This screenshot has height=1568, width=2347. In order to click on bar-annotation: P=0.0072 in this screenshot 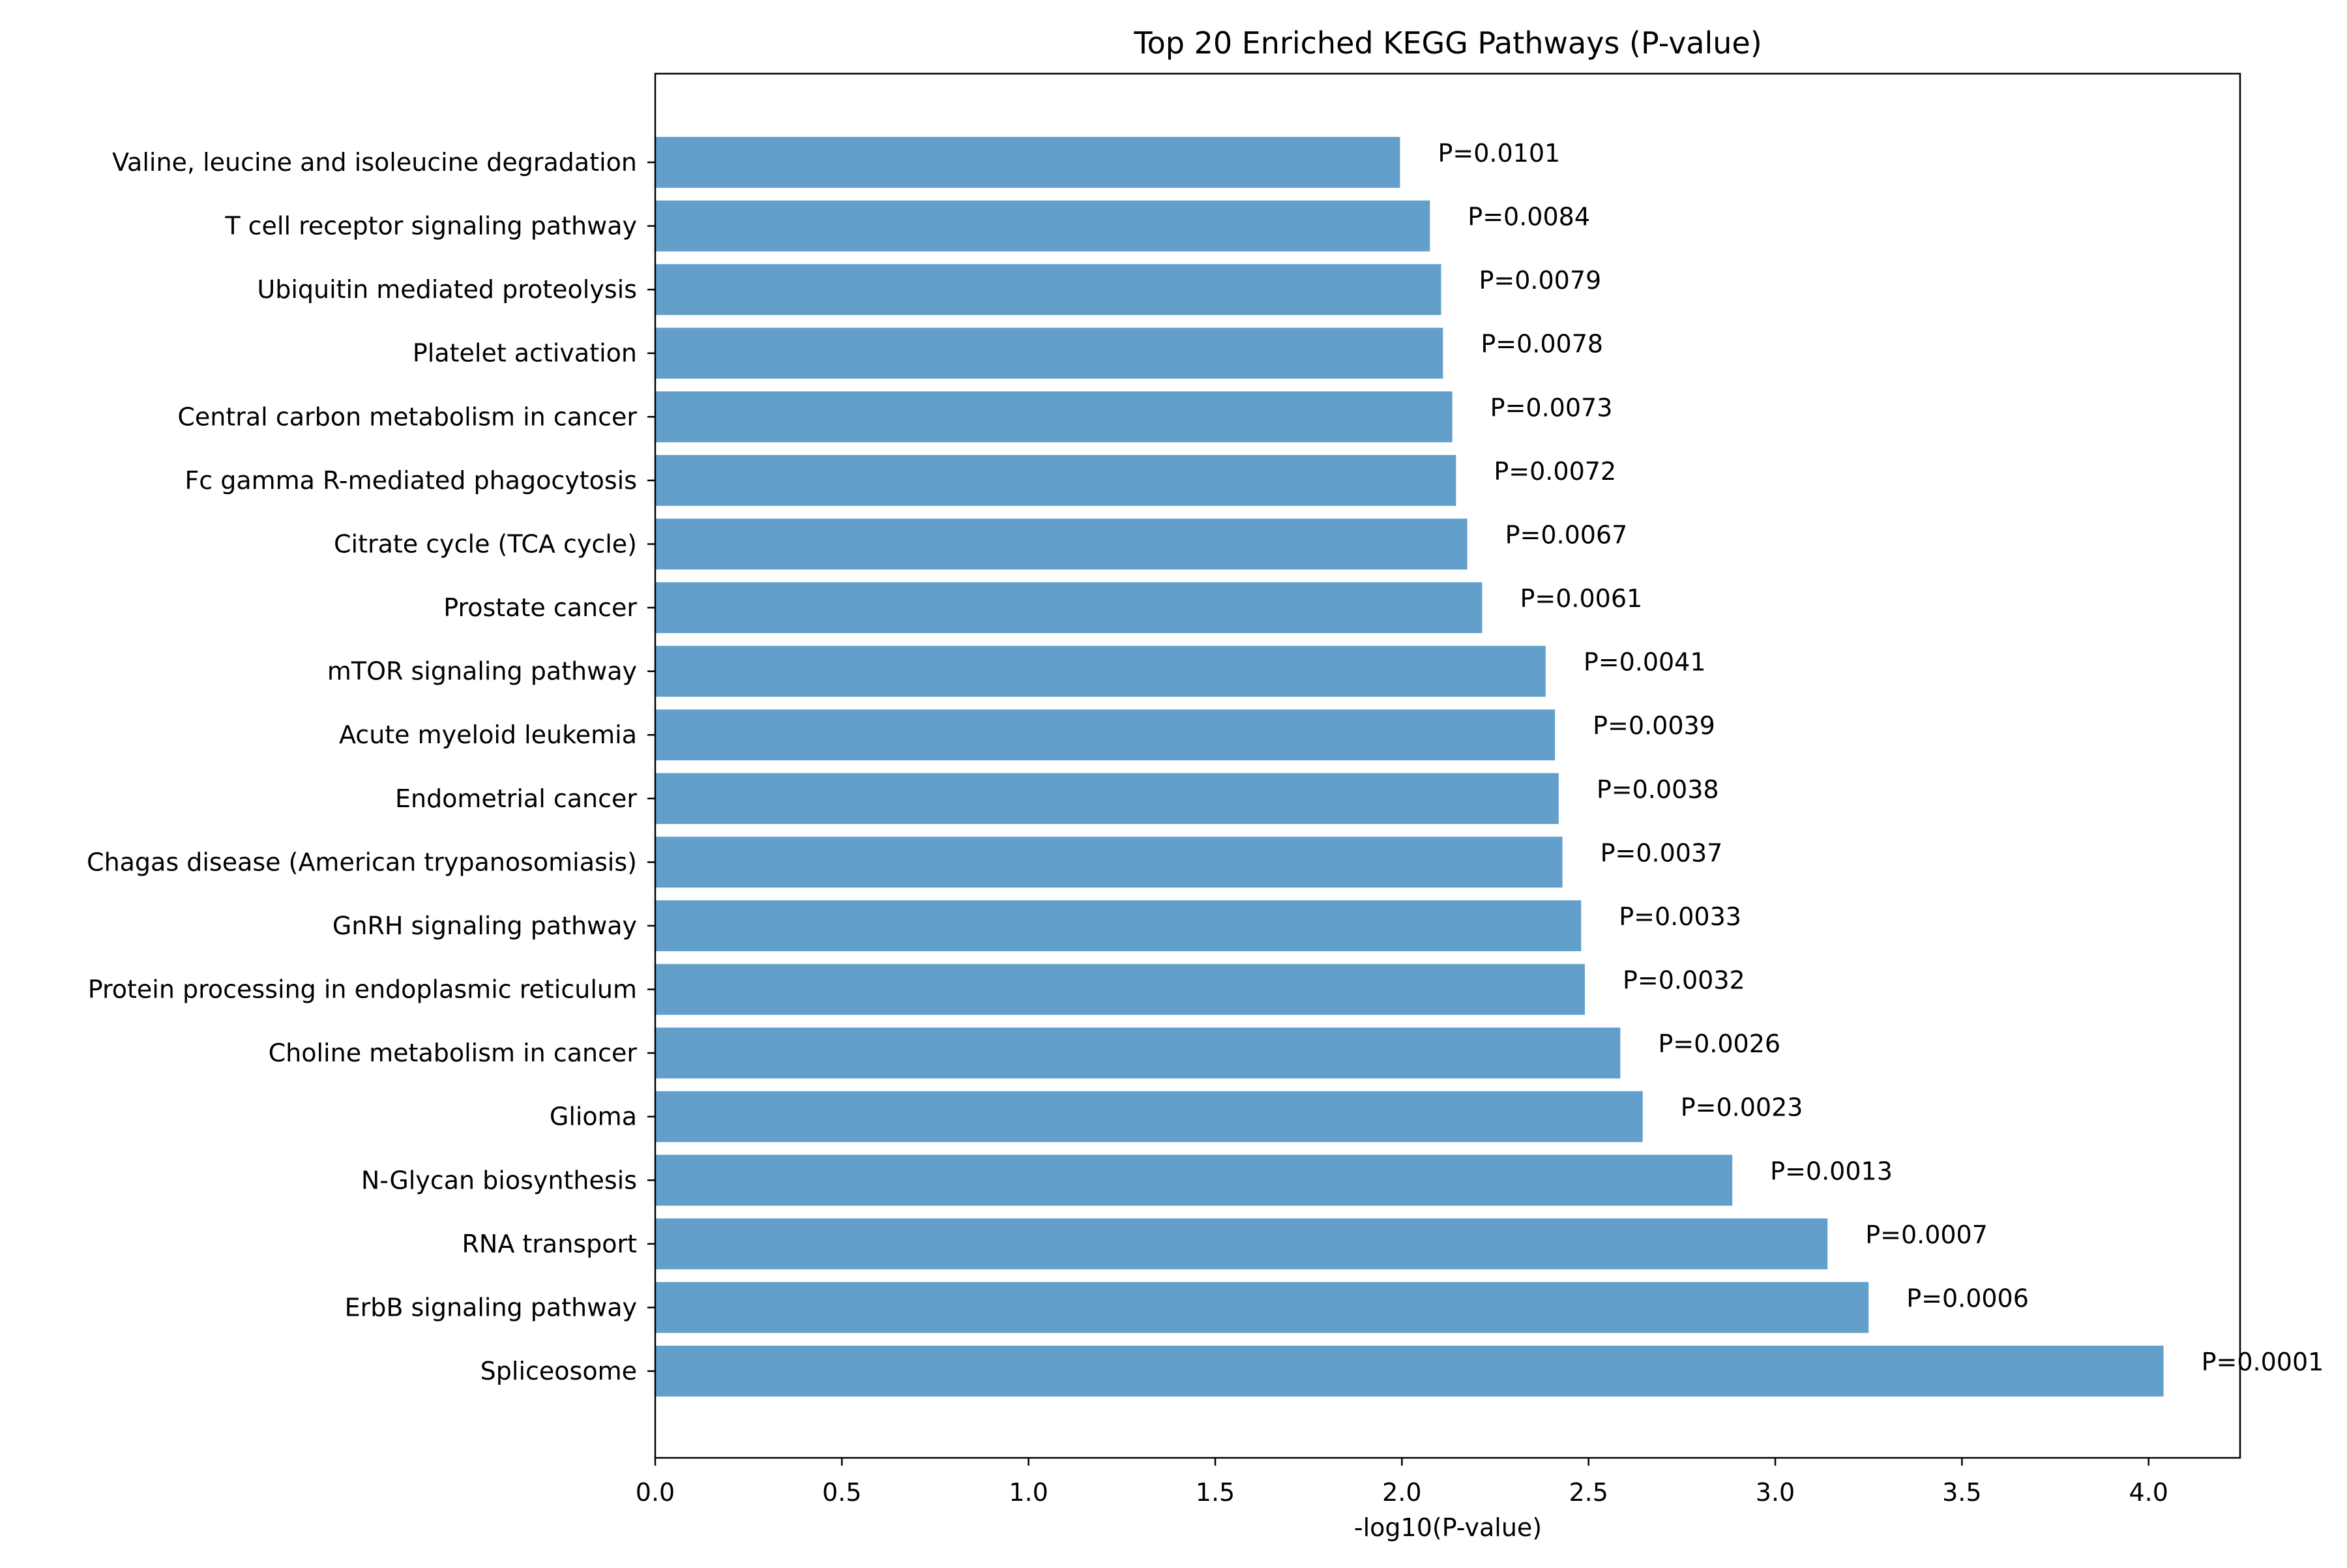, I will do `click(1555, 472)`.